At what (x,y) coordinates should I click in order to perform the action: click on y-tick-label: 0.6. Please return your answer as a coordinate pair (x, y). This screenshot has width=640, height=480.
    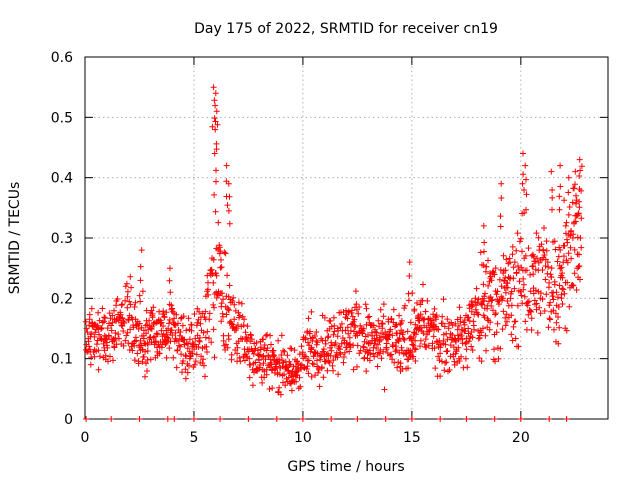
    Looking at the image, I should click on (62, 58).